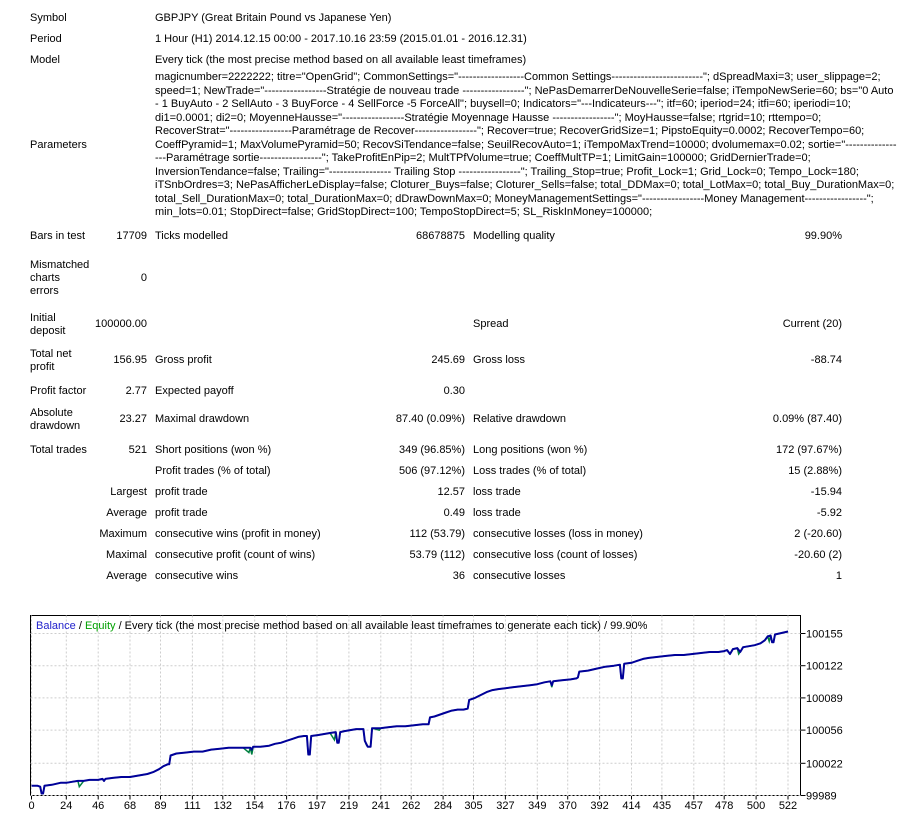  I want to click on stat-label: Maximal drawdown, so click(202, 419).